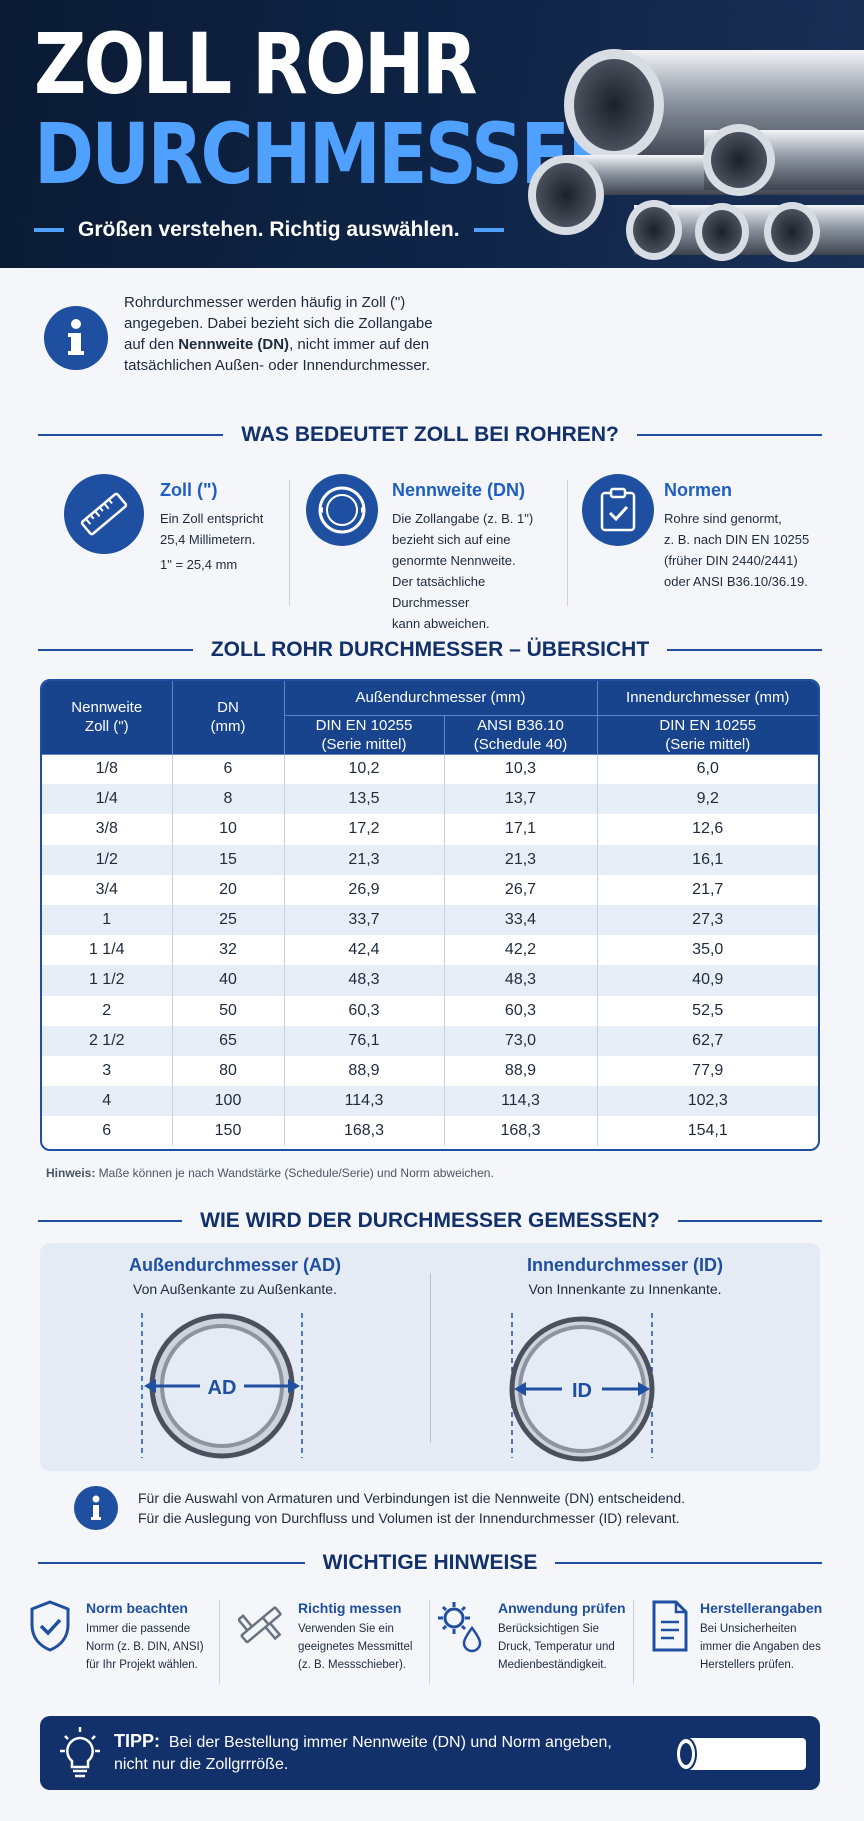 This screenshot has height=1821, width=864. I want to click on header-line: ANSI B36.10, so click(520, 725).